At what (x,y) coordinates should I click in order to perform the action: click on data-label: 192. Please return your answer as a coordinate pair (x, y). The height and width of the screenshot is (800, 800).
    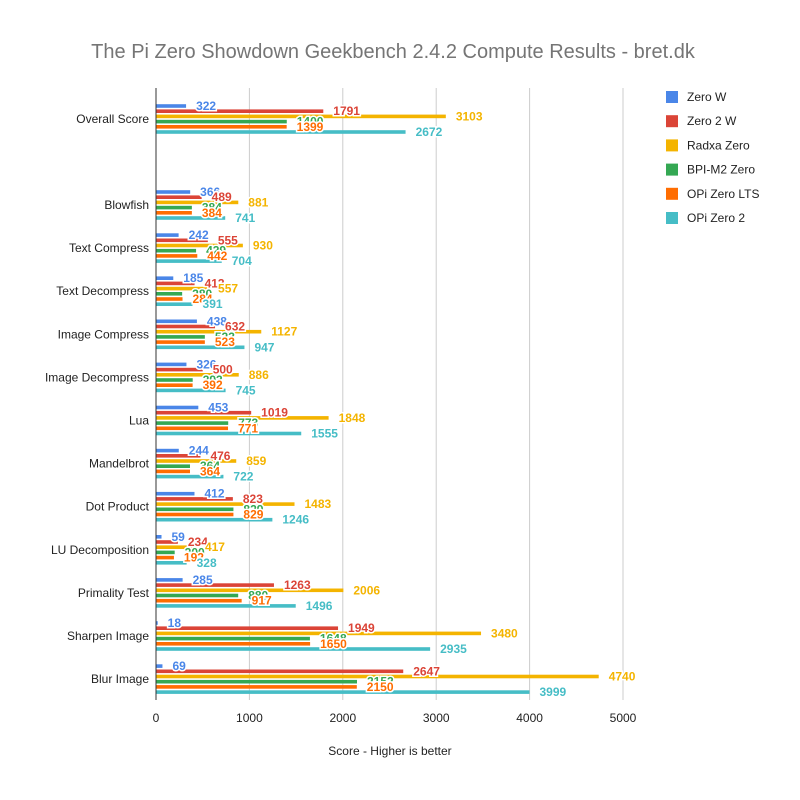
    Looking at the image, I should click on (194, 558).